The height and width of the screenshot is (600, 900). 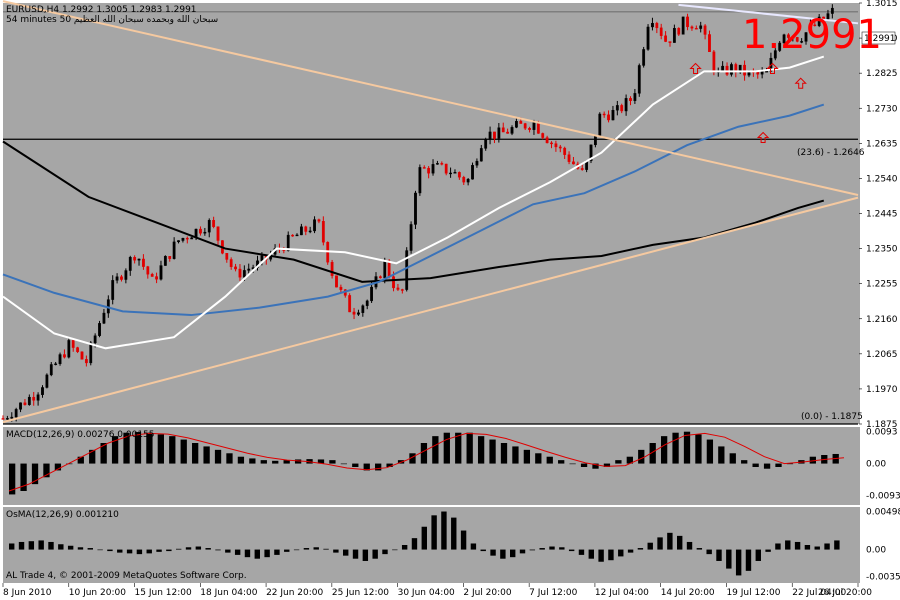 What do you see at coordinates (876, 465) in the screenshot?
I see `indicator-tick-label: 0.00` at bounding box center [876, 465].